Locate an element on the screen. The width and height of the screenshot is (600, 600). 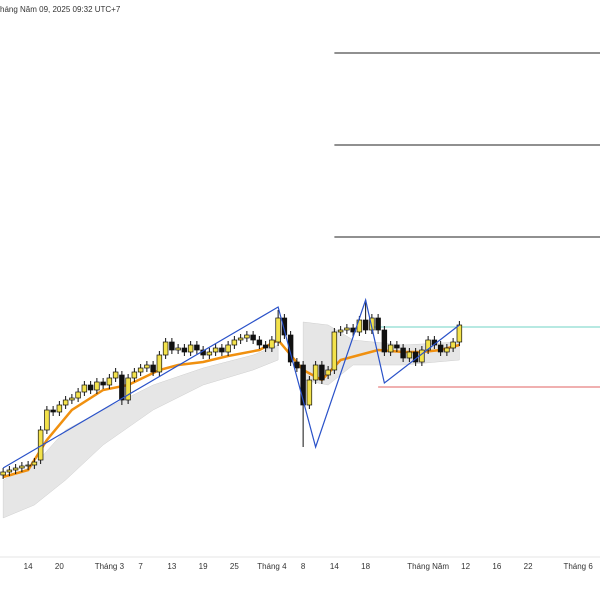
x-tick-label: 19 is located at coordinates (203, 566).